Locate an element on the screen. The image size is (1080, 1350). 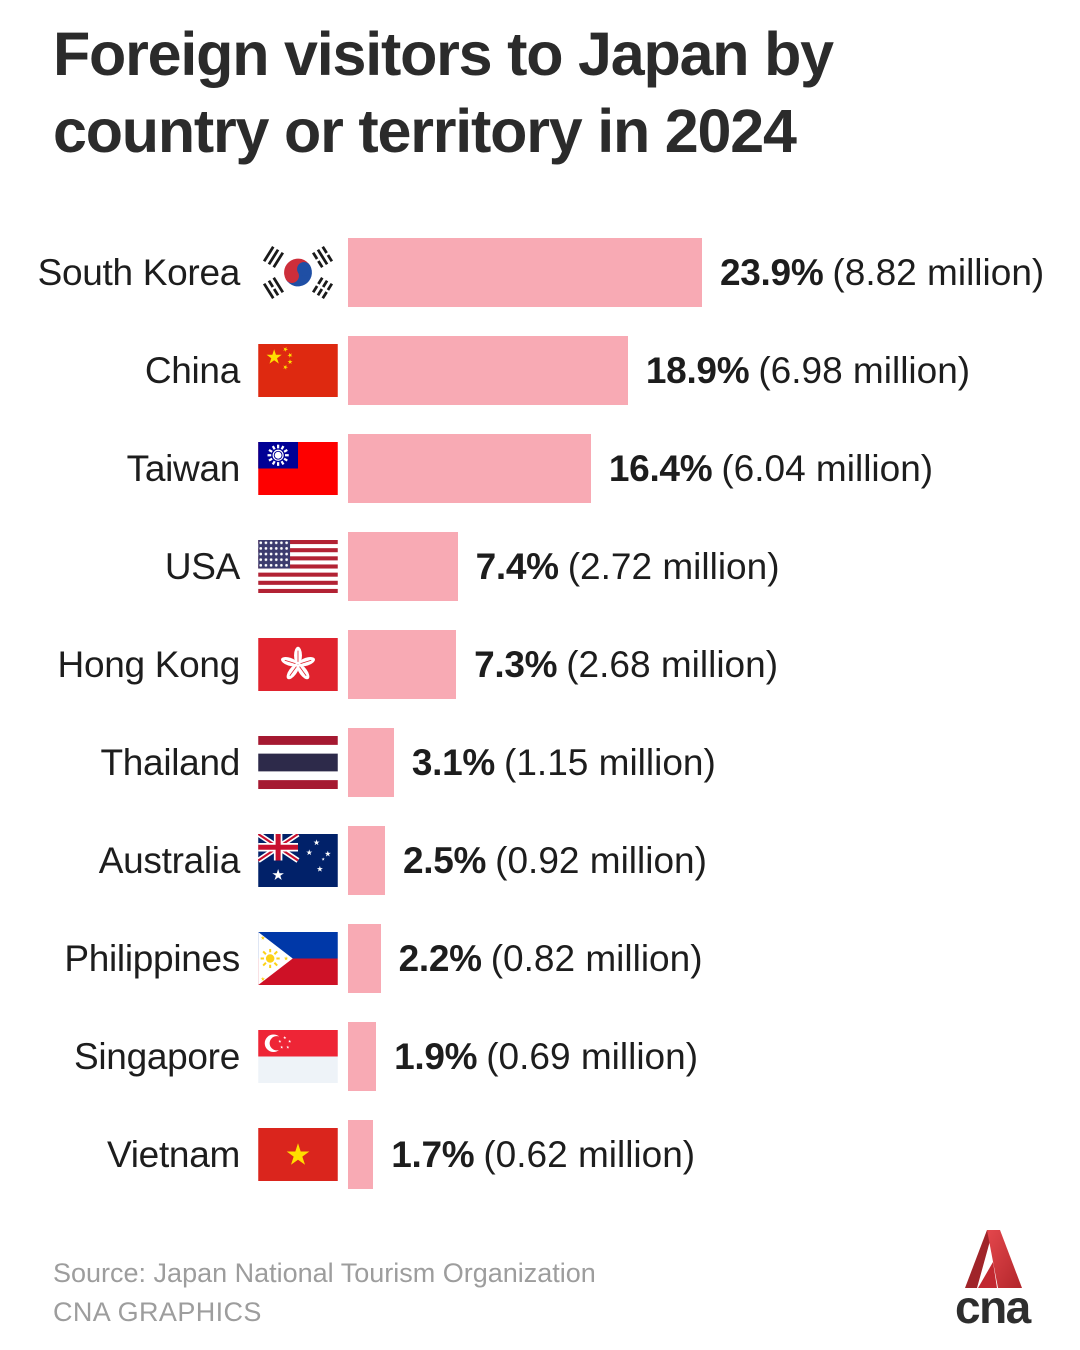
australia-flag-icon is located at coordinates (298, 860).